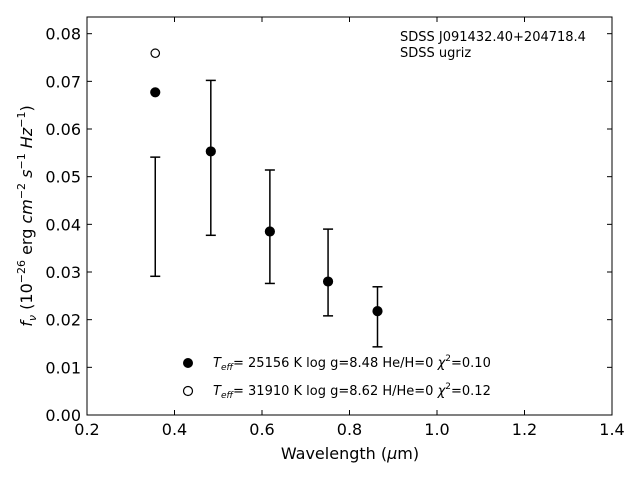 This screenshot has width=640, height=480. I want to click on legend-label-model-2: Teff= 31910 K log g=8.62 H/He=0 χ2=0.12, so click(352, 391).